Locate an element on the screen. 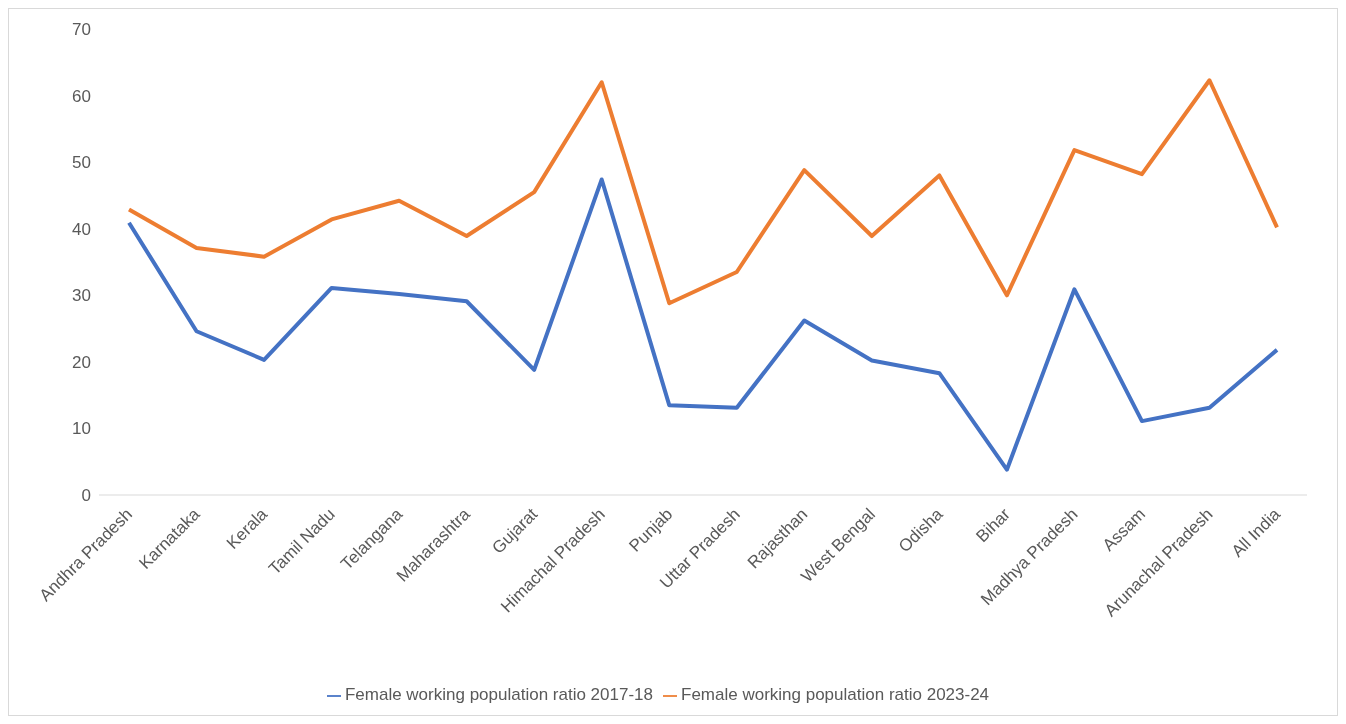 The height and width of the screenshot is (724, 1346). y-tick-label: 10 is located at coordinates (81, 429).